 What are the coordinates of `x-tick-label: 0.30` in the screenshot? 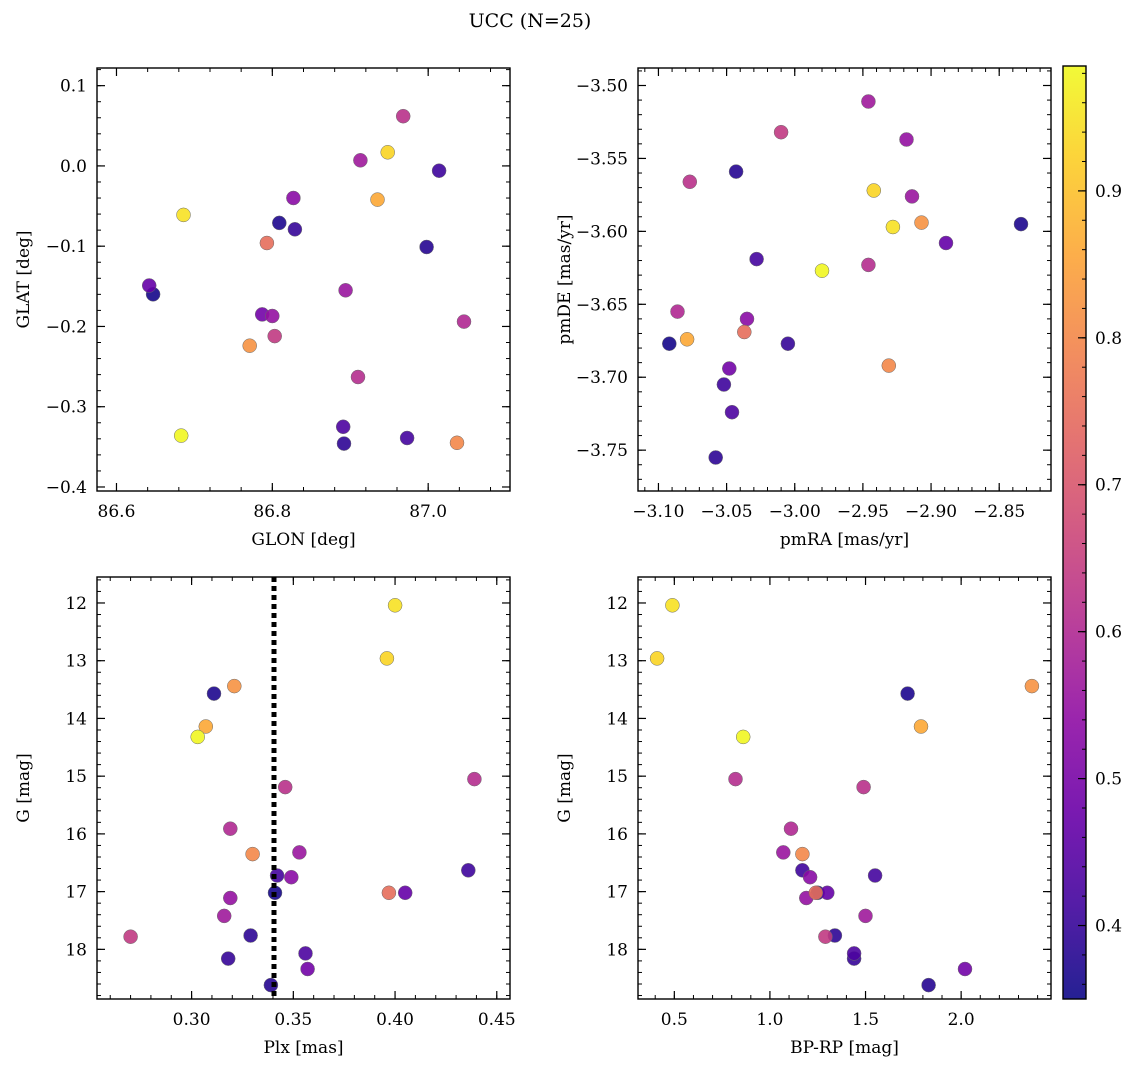 It's located at (192, 1020).